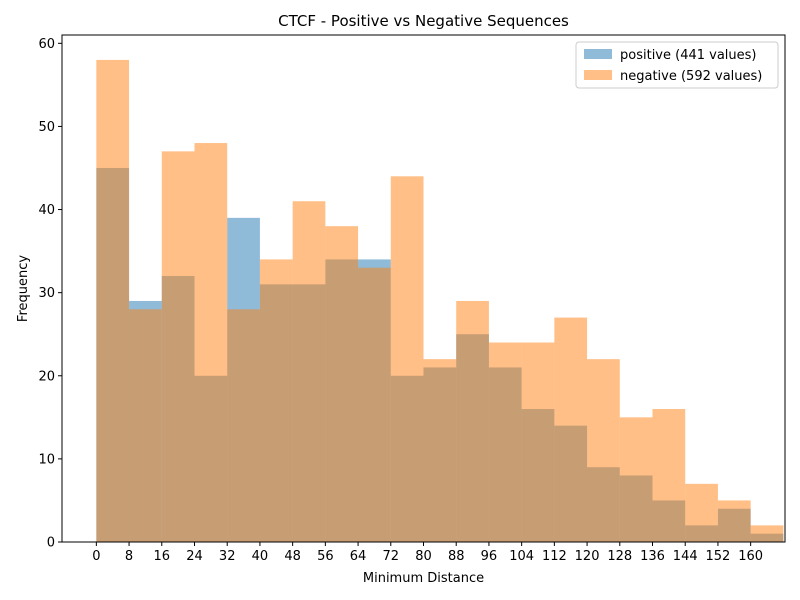  I want to click on x-tick-label: 152, so click(718, 556).